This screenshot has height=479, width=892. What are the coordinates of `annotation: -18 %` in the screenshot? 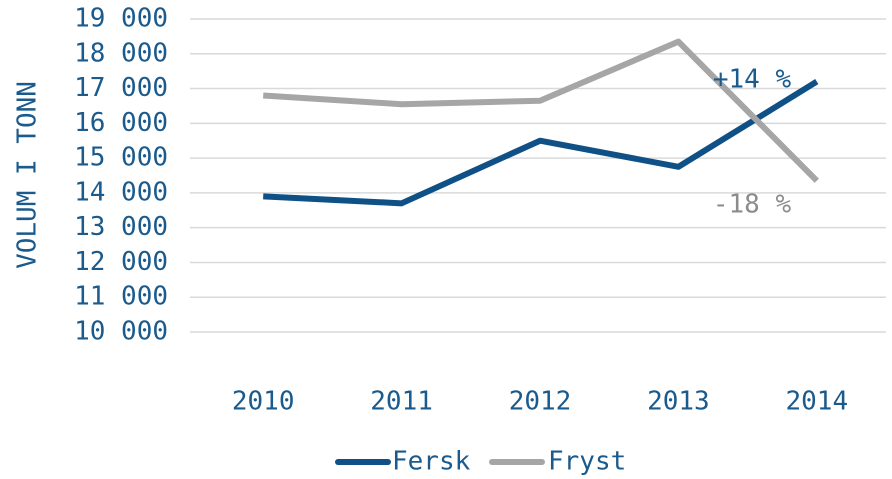 It's located at (752, 205).